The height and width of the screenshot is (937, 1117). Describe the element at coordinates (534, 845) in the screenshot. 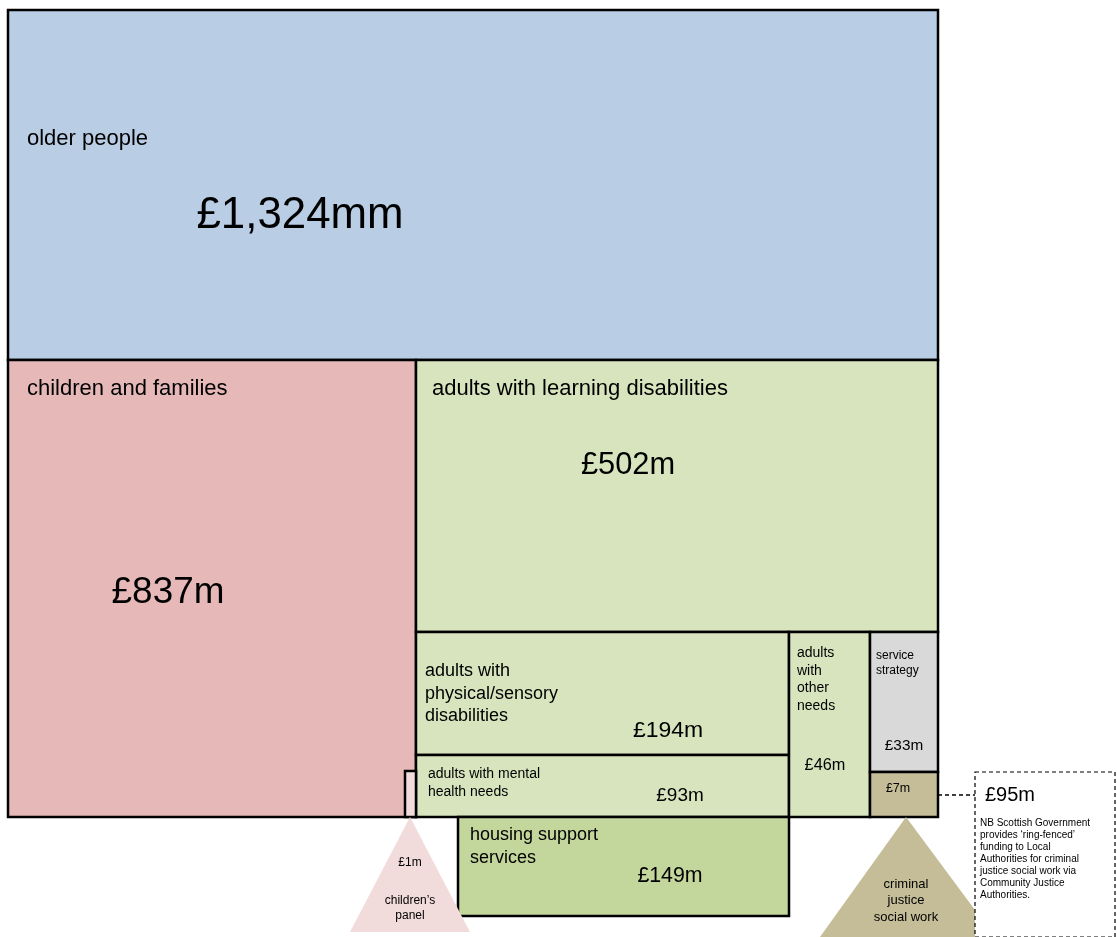

I see `category-label: housing support services` at that location.